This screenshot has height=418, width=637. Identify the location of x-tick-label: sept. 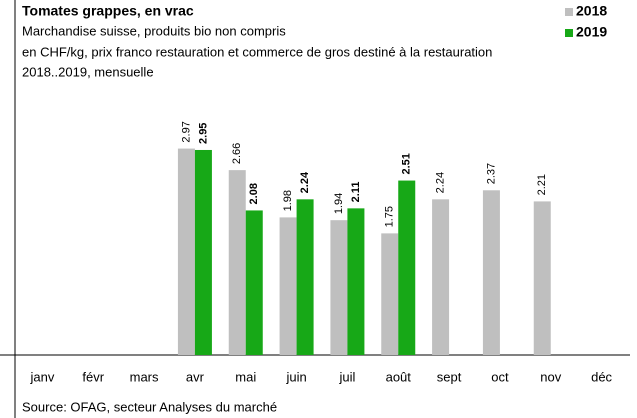
(449, 376).